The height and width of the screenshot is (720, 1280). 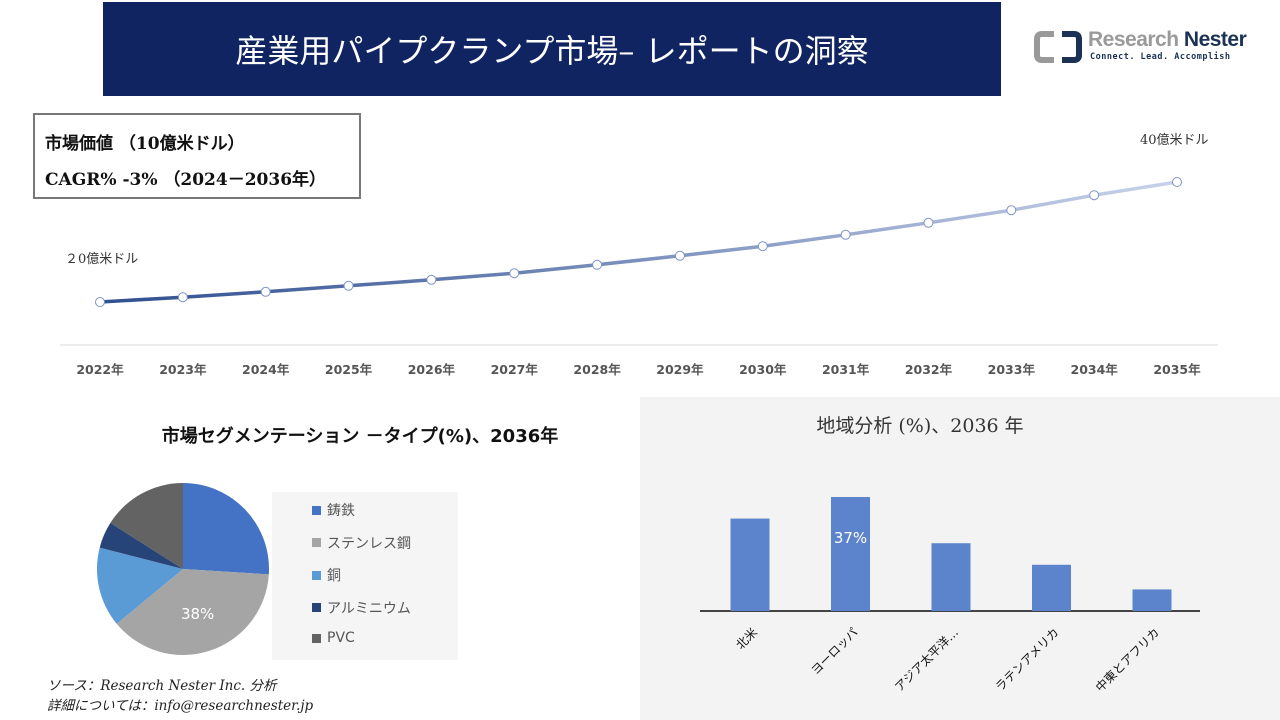 I want to click on legend-label: ステンレス鋼, so click(x=369, y=543).